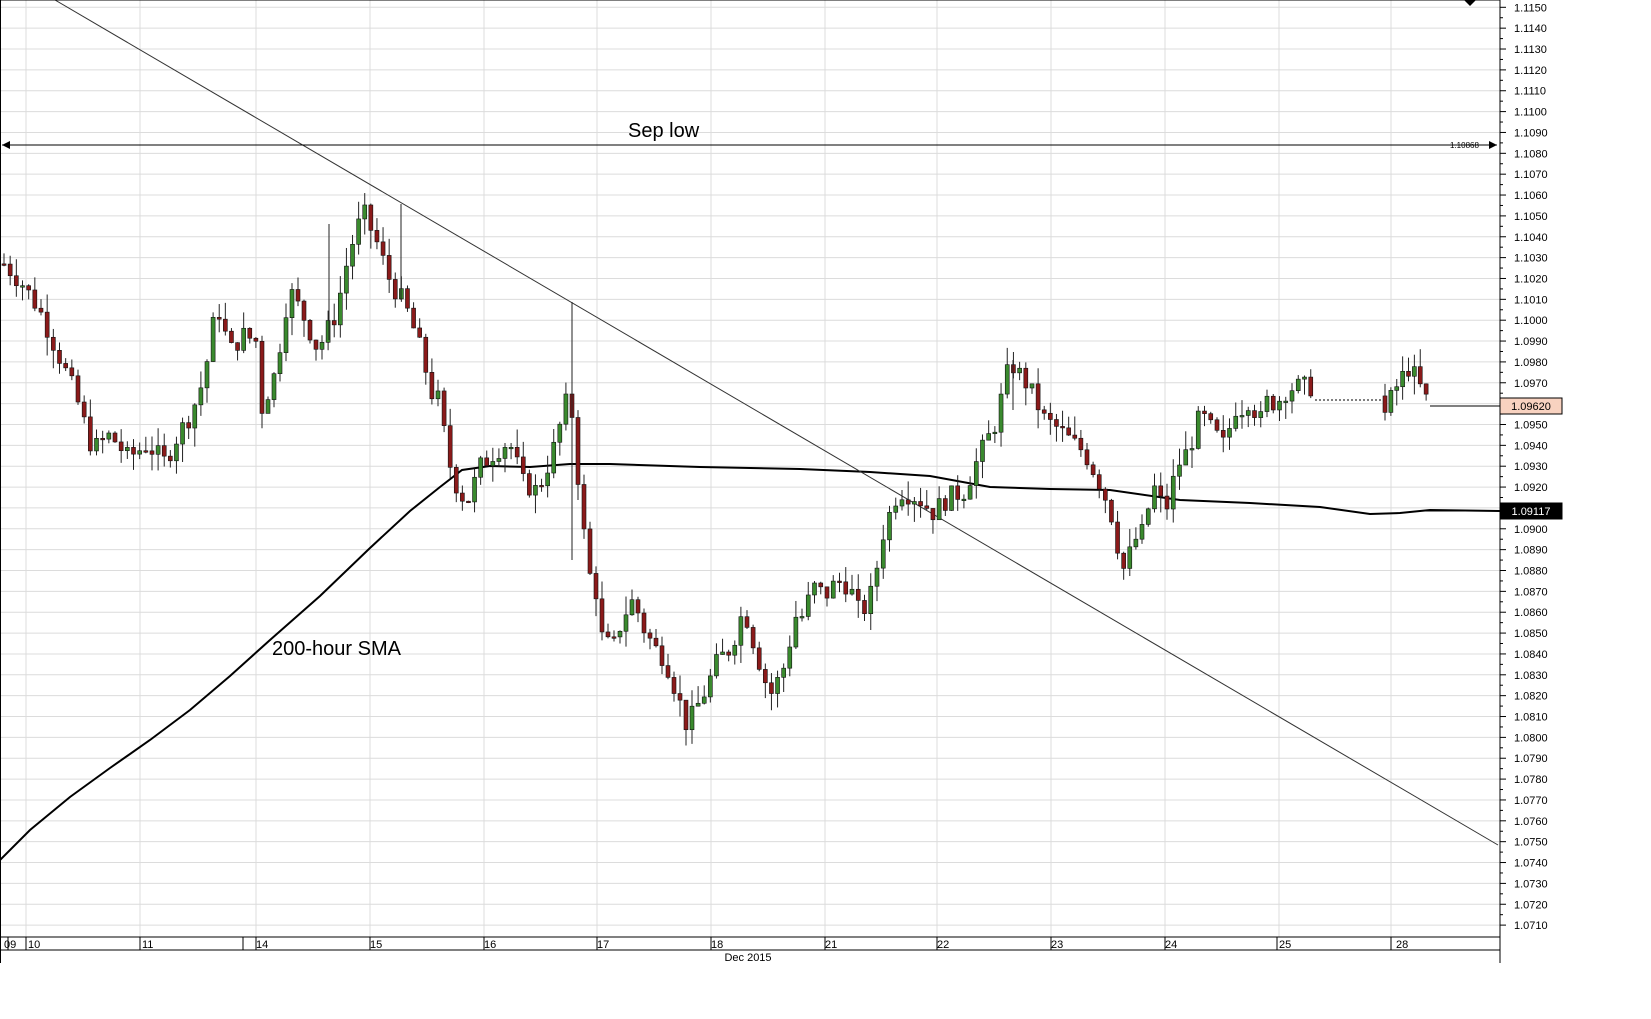 The image size is (1651, 1019). Describe the element at coordinates (1530, 50) in the screenshot. I see `y-tick-label: 1.1130` at that location.